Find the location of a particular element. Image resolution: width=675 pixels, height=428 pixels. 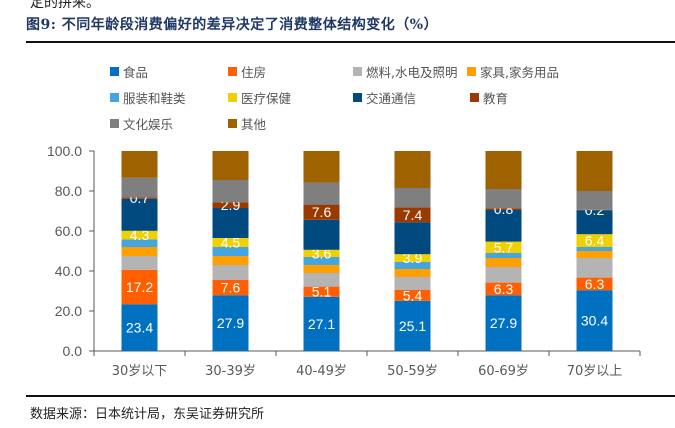

legend-label: 燃料,水电及照明 is located at coordinates (412, 72).